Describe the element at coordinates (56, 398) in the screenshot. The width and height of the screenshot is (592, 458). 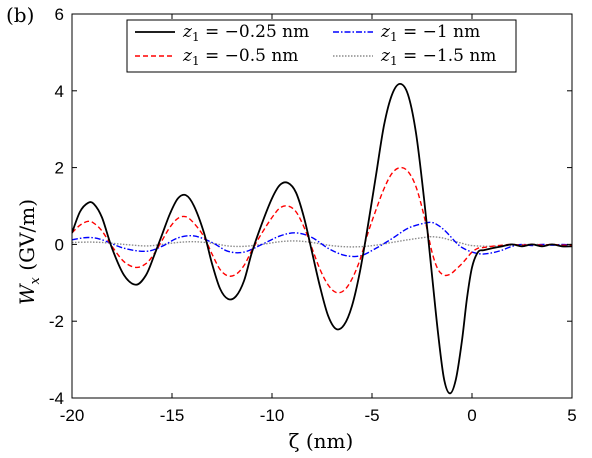
I see `y-tick-label: -4` at that location.